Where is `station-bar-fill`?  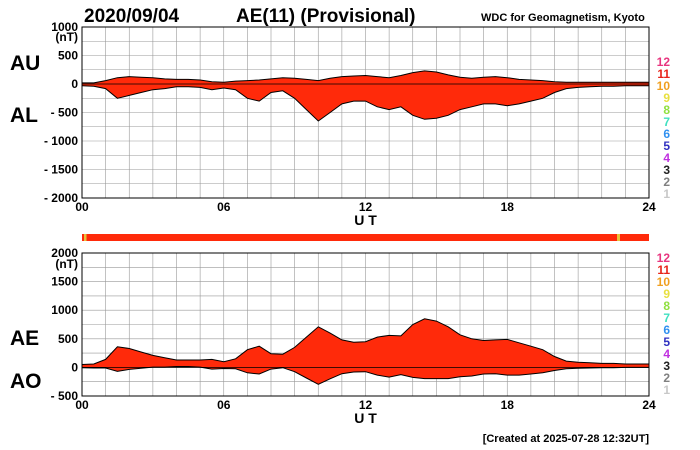 station-bar-fill is located at coordinates (365, 237).